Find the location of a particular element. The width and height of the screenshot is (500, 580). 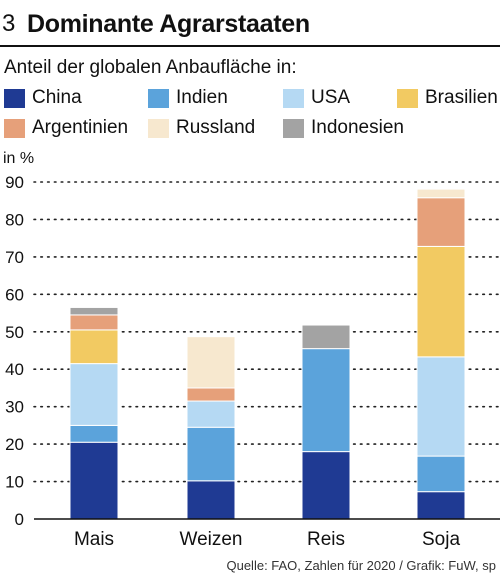

x-tick-mais: Mais is located at coordinates (94, 539).